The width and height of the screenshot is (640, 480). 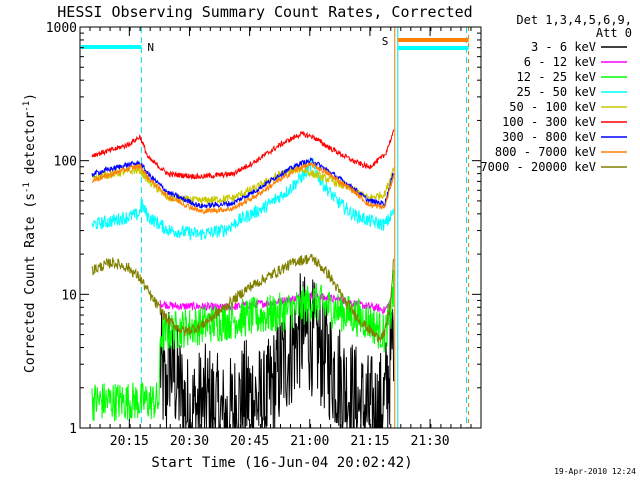 What do you see at coordinates (189, 441) in the screenshot?
I see `x-tick-label: 20:30` at bounding box center [189, 441].